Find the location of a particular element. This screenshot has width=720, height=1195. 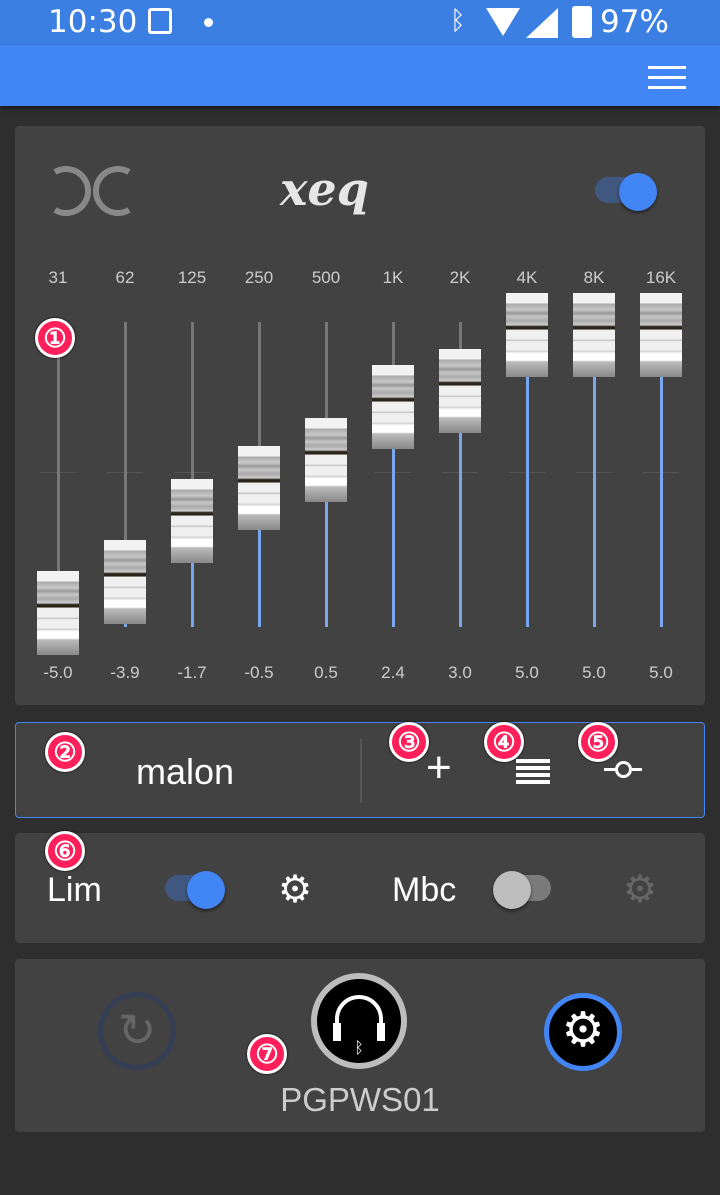

annotation-marker: ③ is located at coordinates (409, 742).